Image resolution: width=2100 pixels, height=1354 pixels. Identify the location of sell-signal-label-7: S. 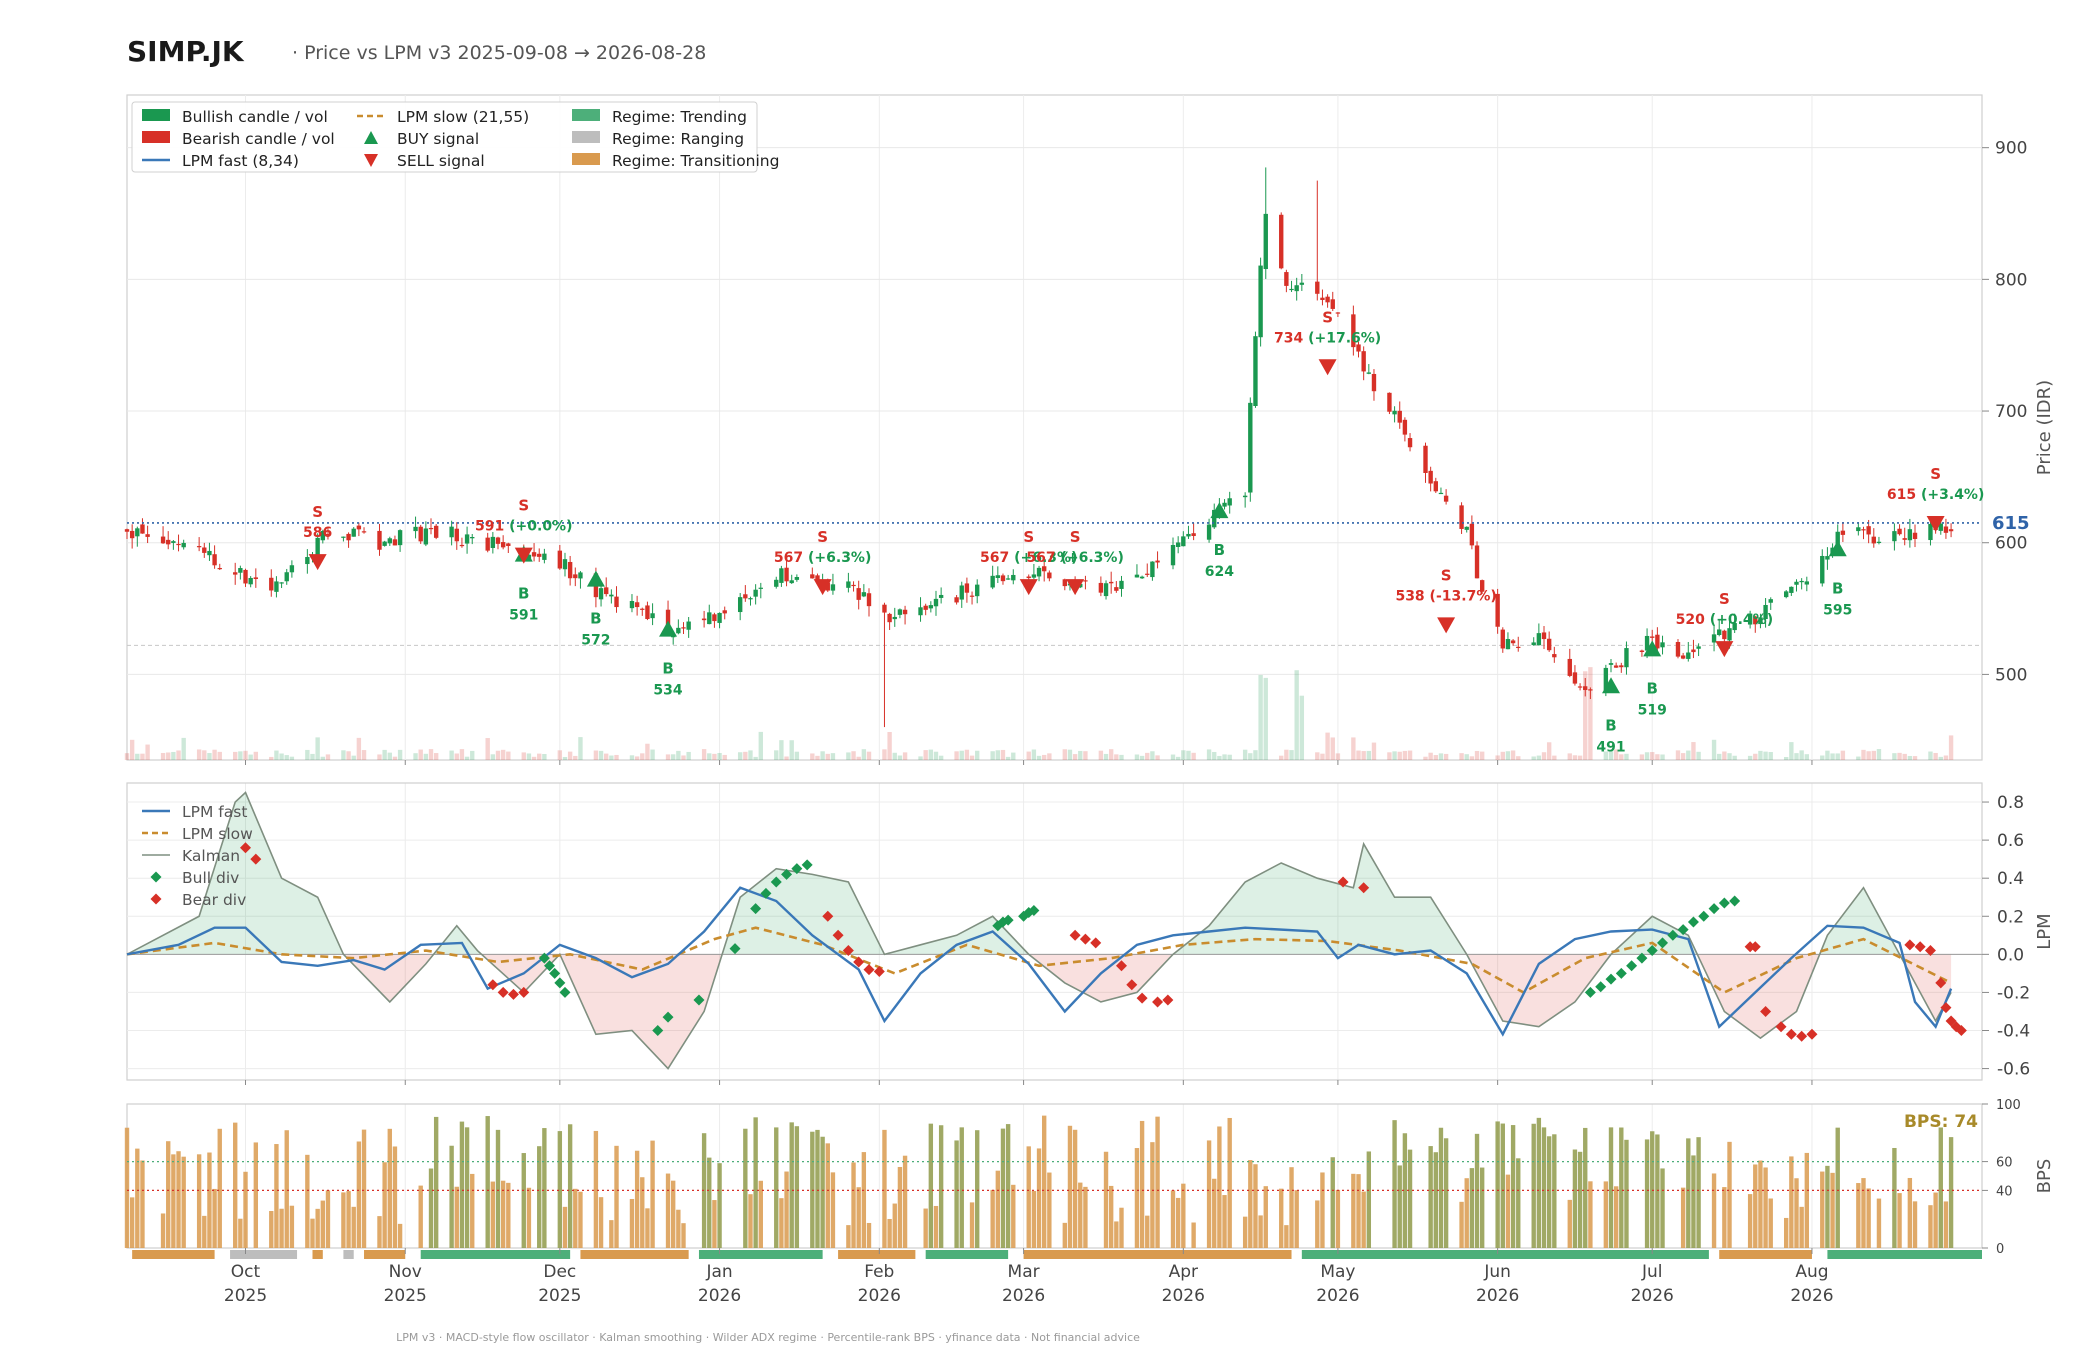
(1724, 599).